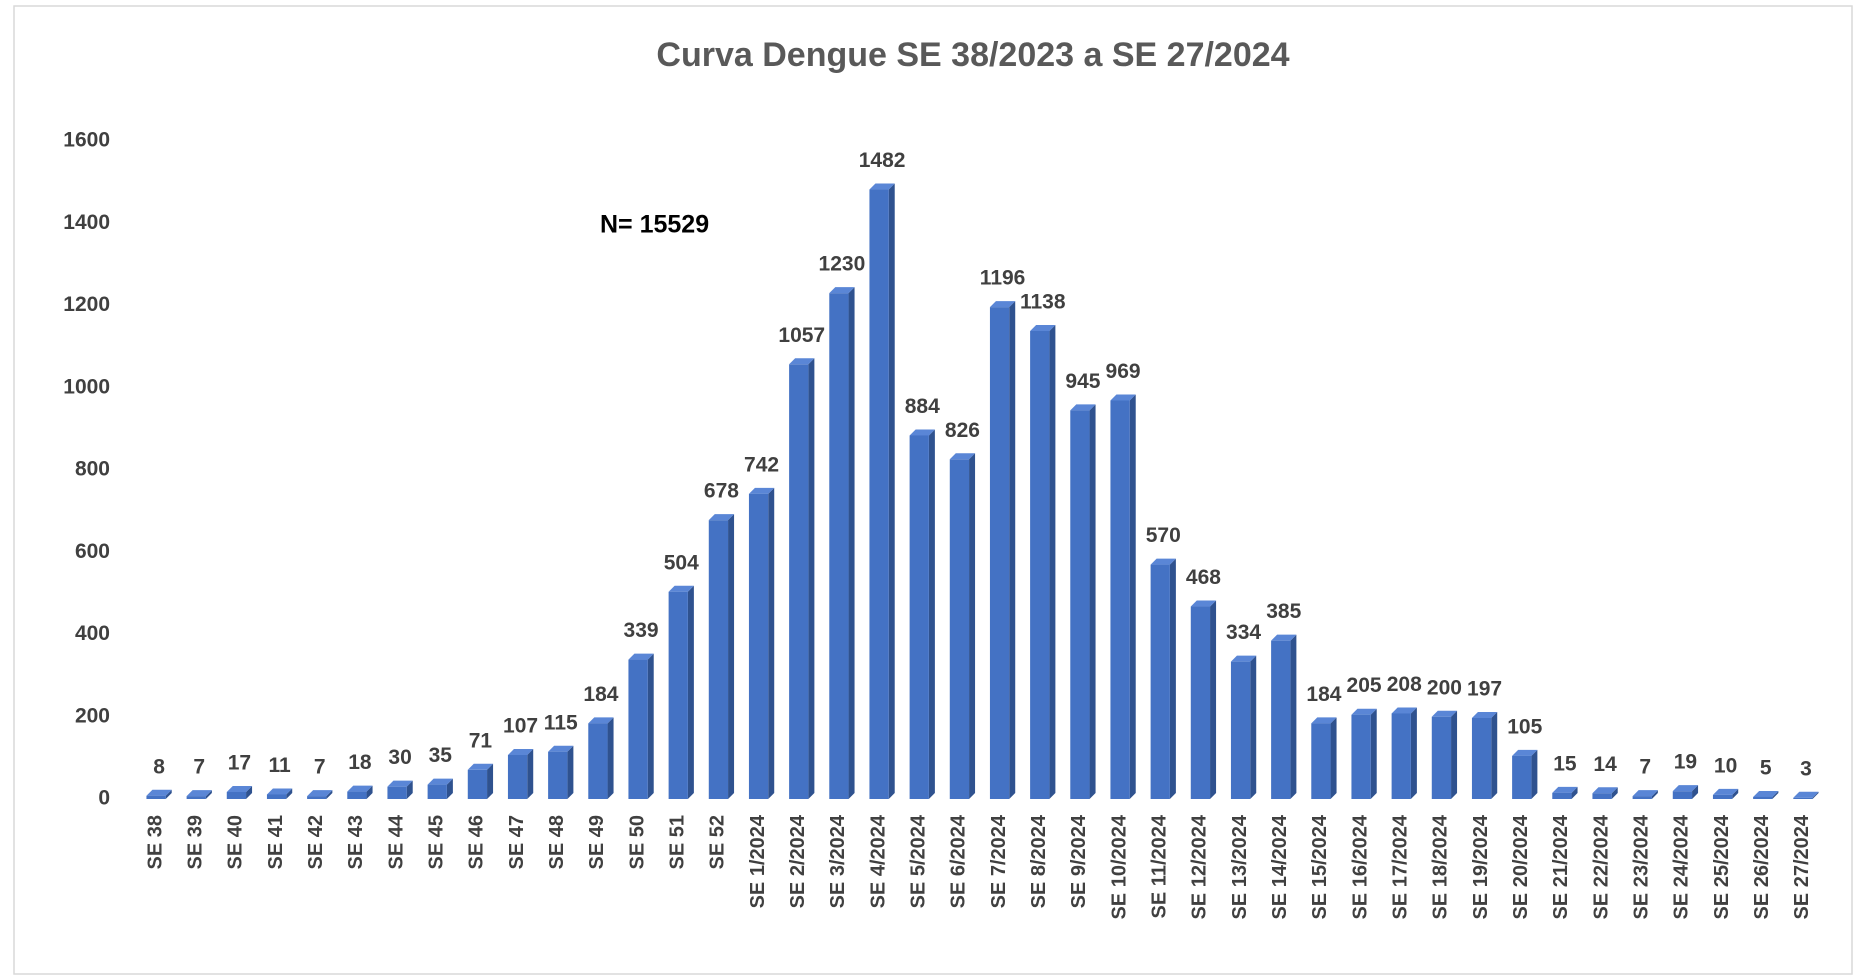  Describe the element at coordinates (1404, 684) in the screenshot. I see `data-label: 208` at that location.